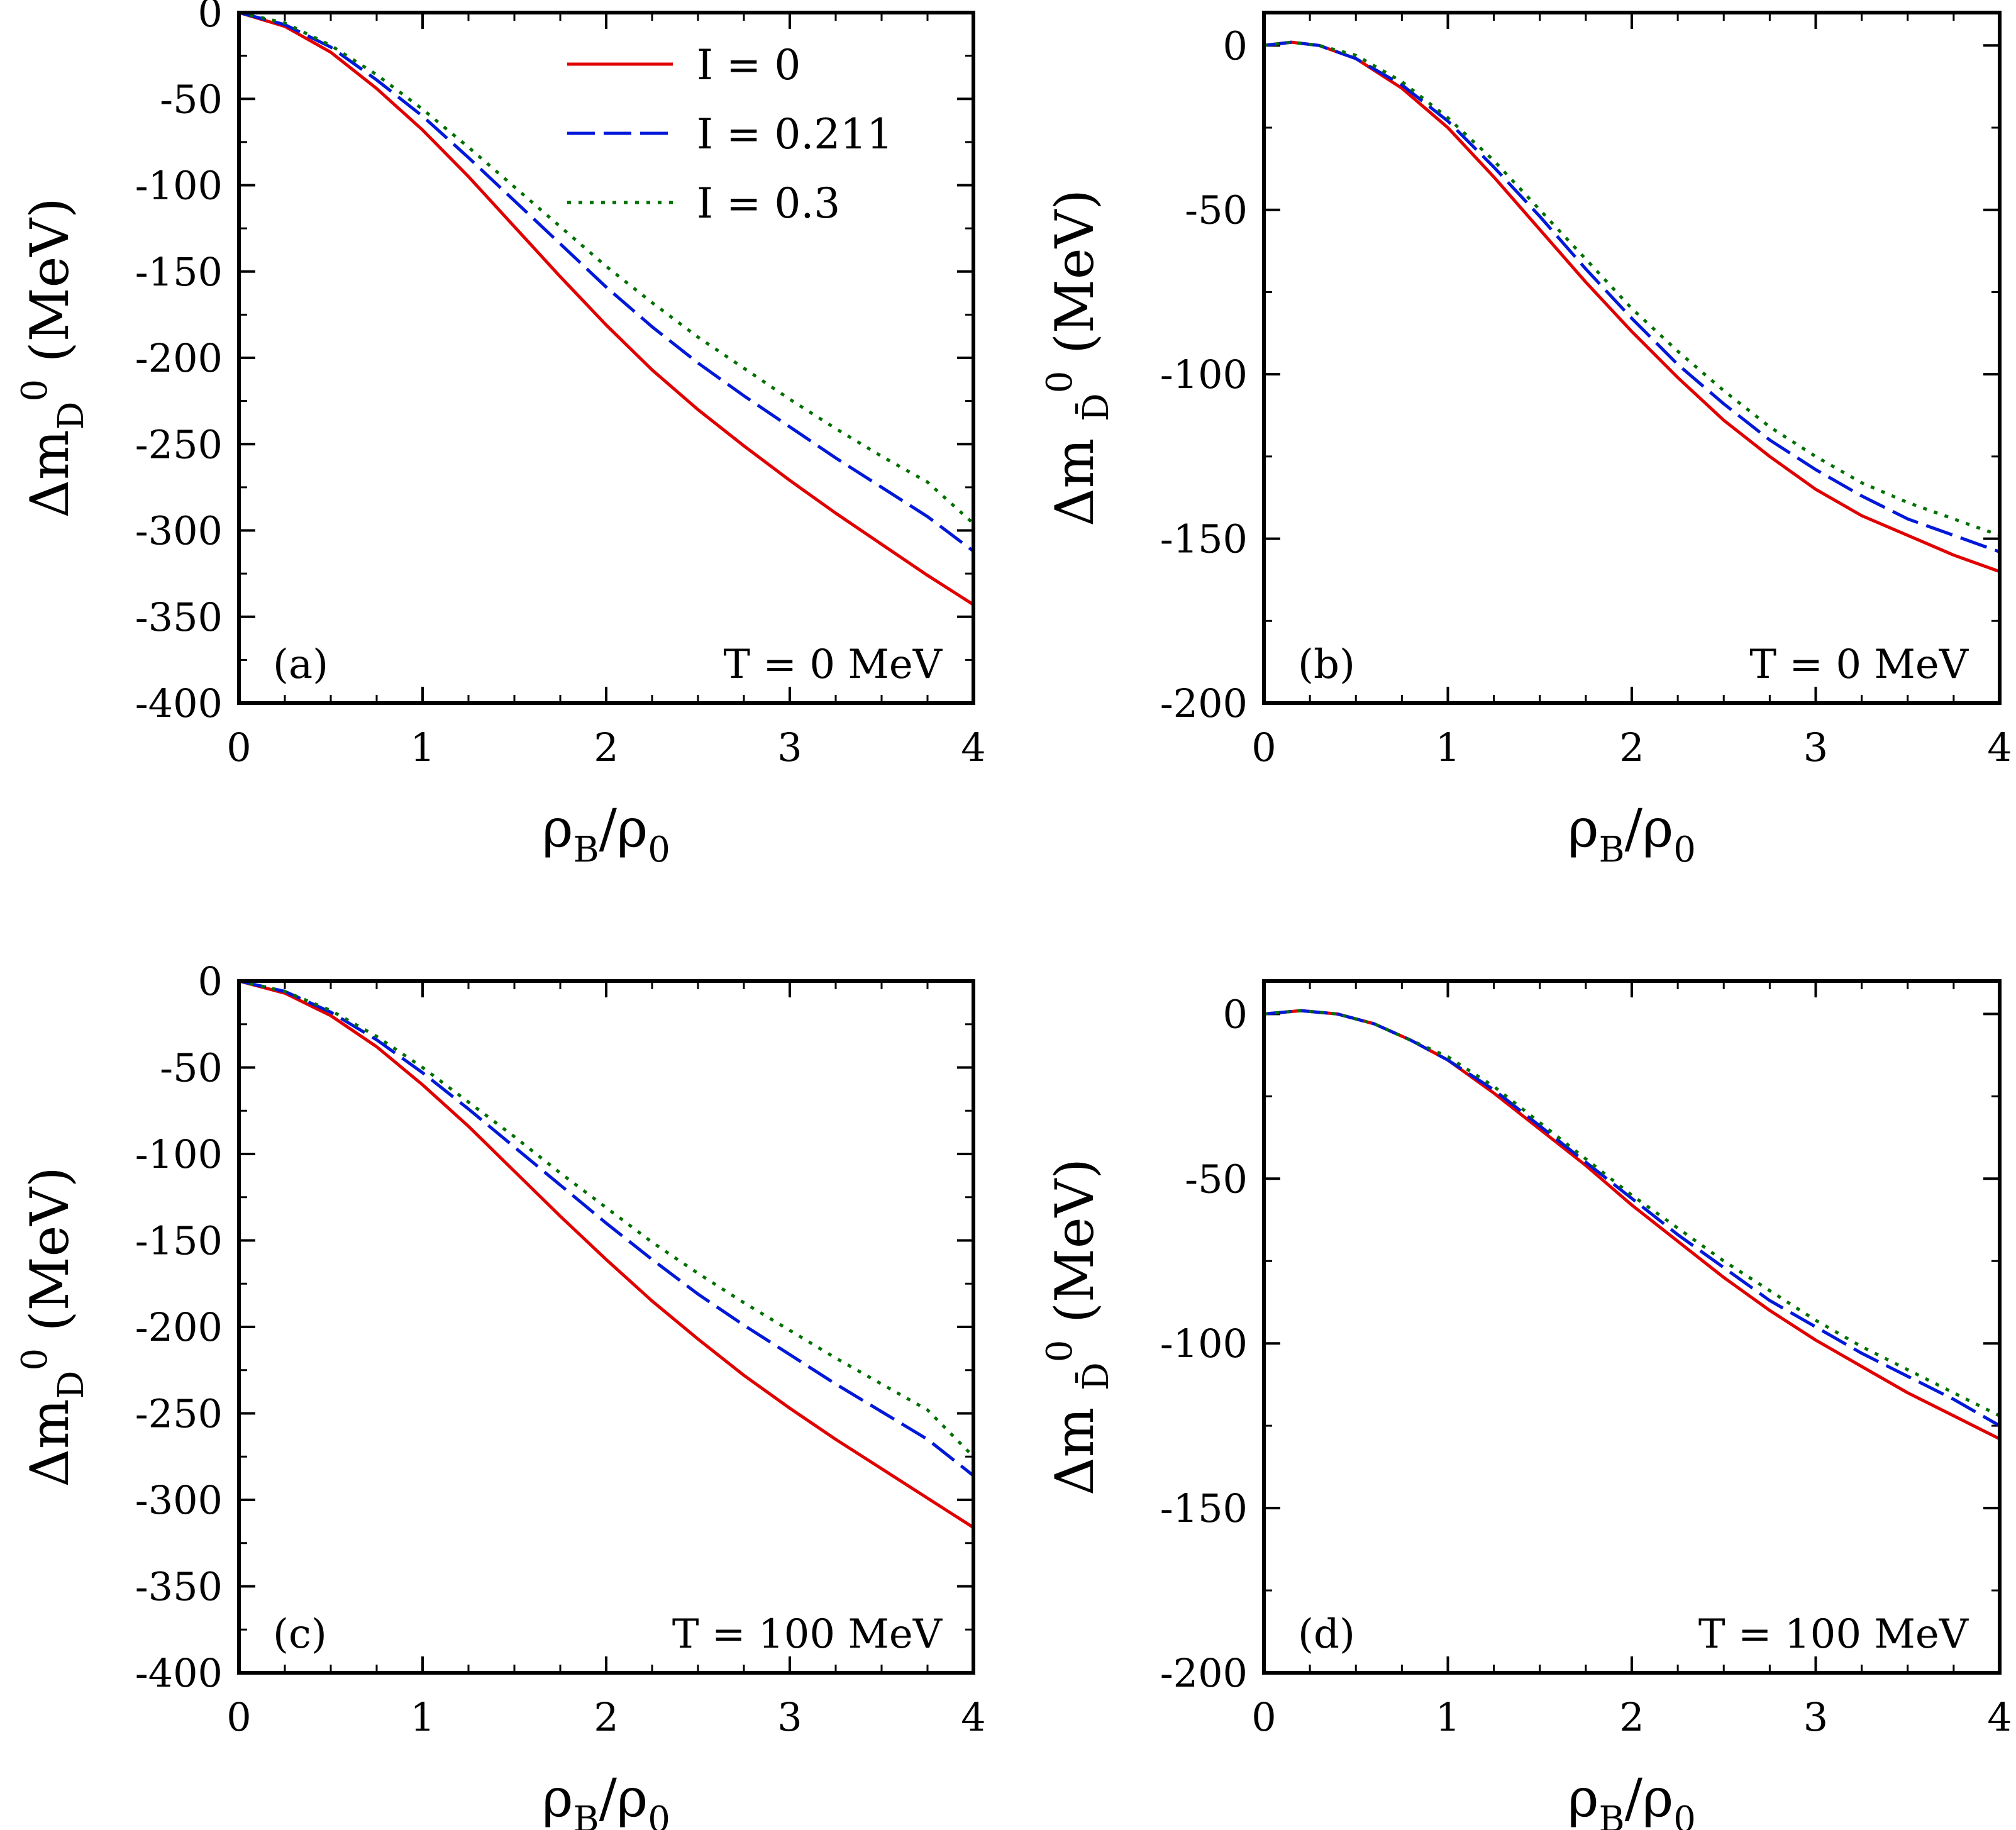 The height and width of the screenshot is (1830, 2016). I want to click on legend: I = 0 I = 0.211 I = 0.3, so click(730, 134).